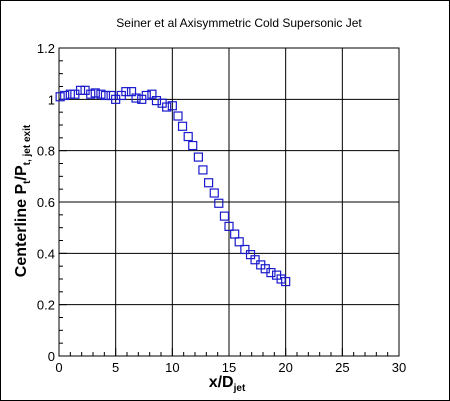  What do you see at coordinates (239, 388) in the screenshot?
I see `x-axis-label-sub: jet` at bounding box center [239, 388].